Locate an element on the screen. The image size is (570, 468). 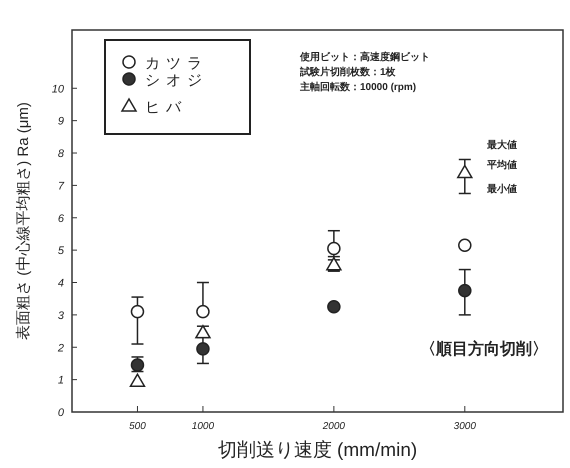
x-tick-label: 500 is located at coordinates (137, 426).